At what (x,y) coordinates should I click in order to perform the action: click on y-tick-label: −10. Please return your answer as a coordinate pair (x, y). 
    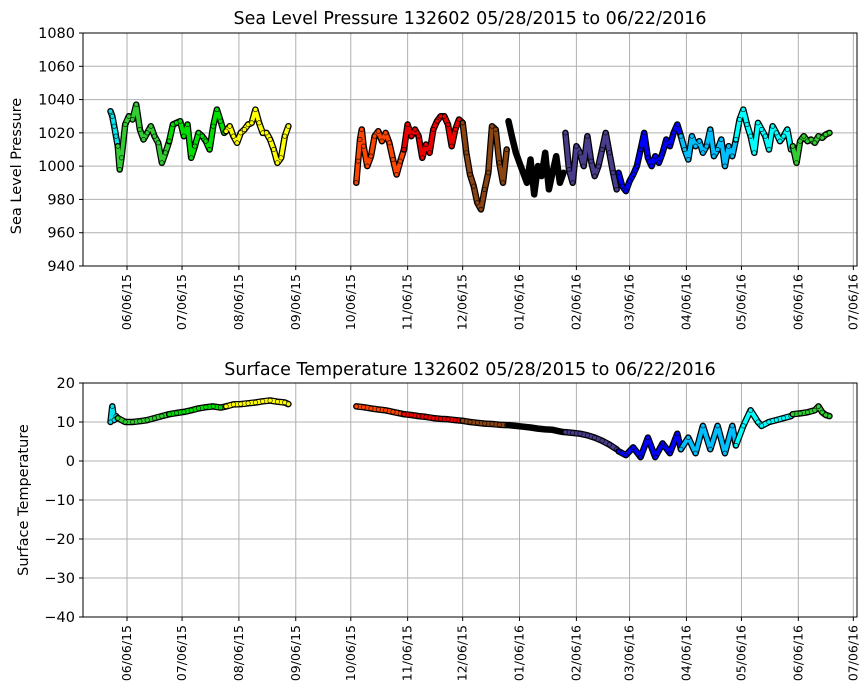
    Looking at the image, I should click on (59, 501).